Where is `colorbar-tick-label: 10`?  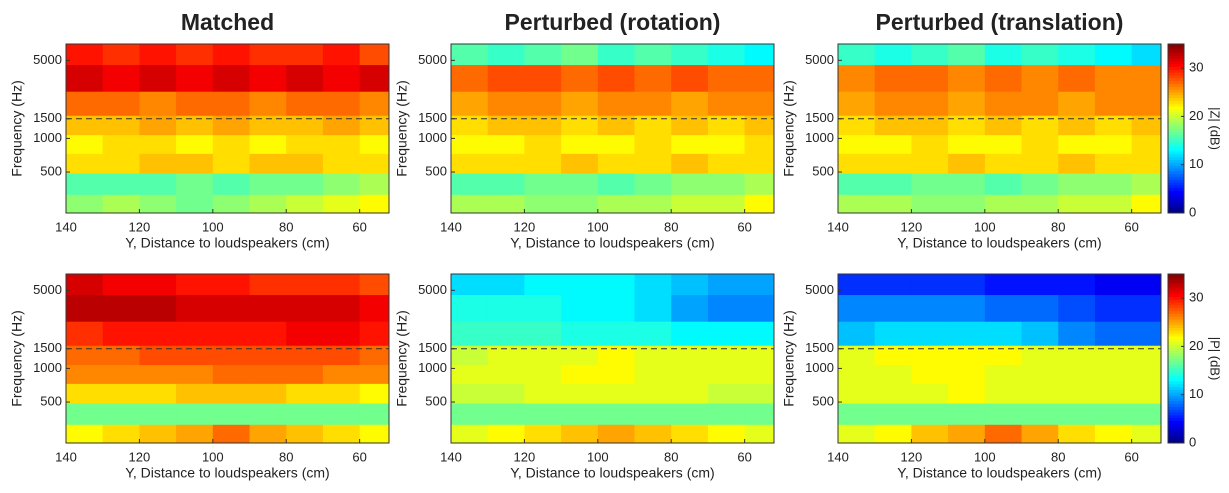 colorbar-tick-label: 10 is located at coordinates (1196, 393).